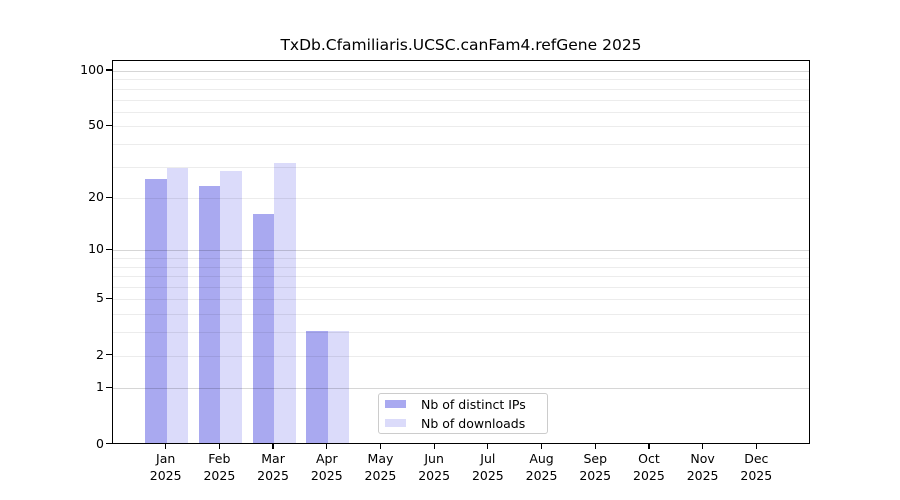 The image size is (900, 500). Describe the element at coordinates (473, 404) in the screenshot. I see `legend-label-distinct-ips: Nb of distinct IPs` at that location.